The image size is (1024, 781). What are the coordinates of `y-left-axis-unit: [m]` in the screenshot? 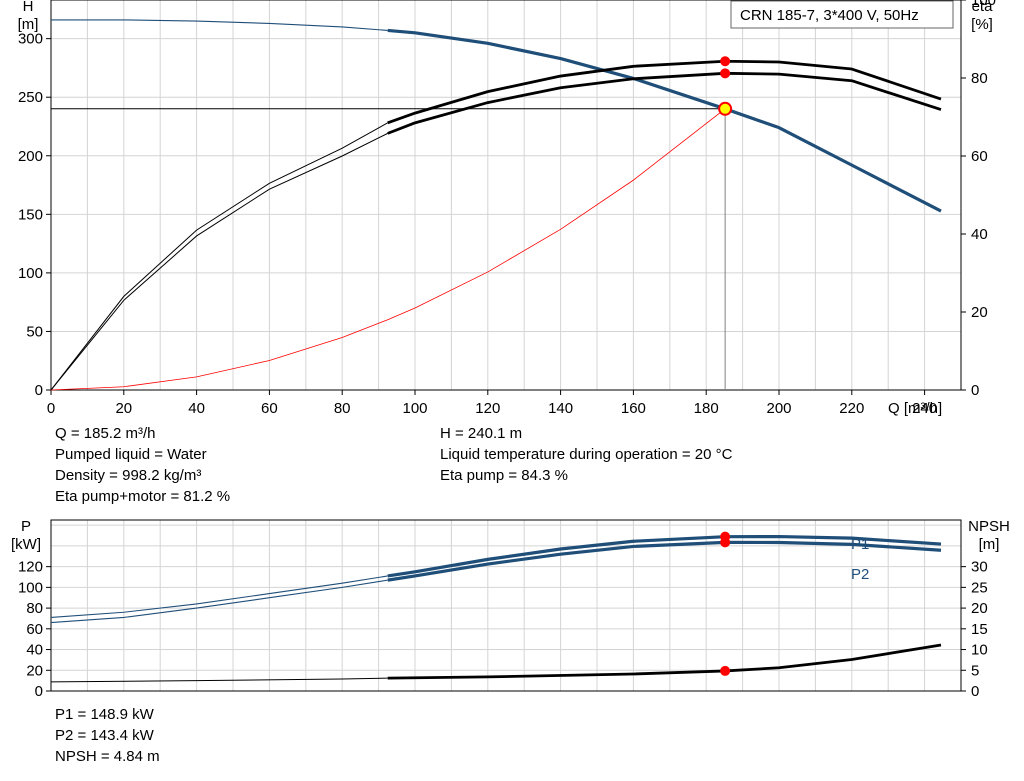 It's located at (28, 24).